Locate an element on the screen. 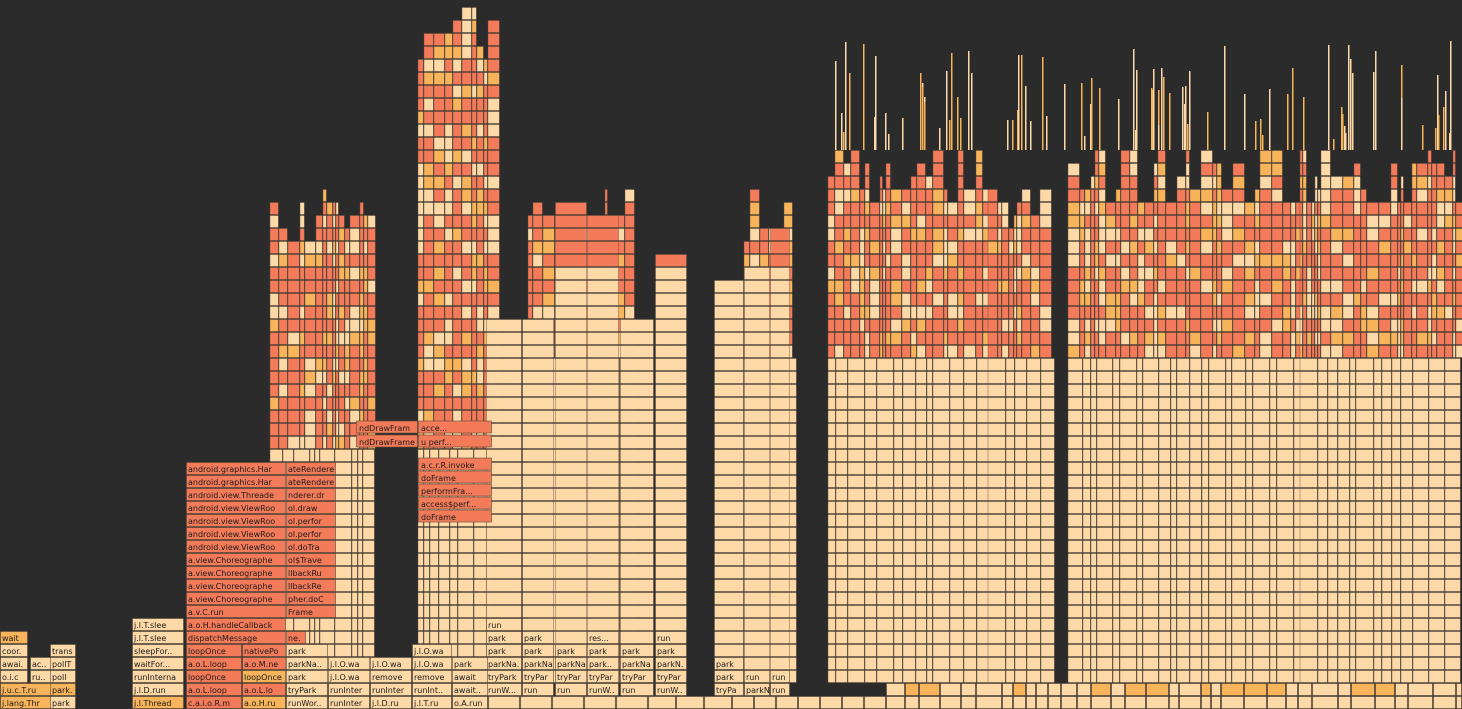 Image resolution: width=1462 pixels, height=709 pixels. stack-frame: a.view.Choreographe is located at coordinates (236, 586).